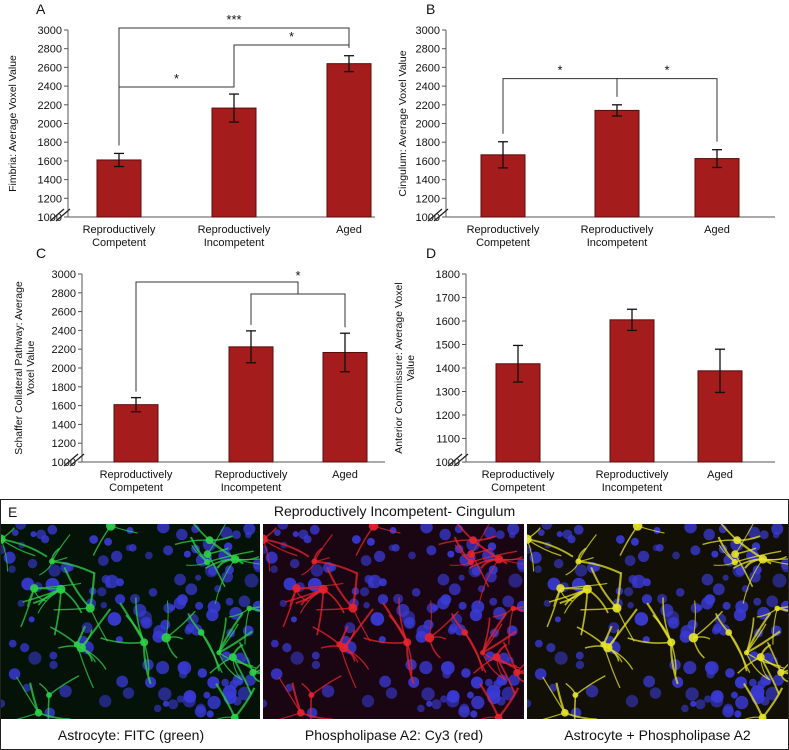  Describe the element at coordinates (13, 123) in the screenshot. I see `y-axis-label: Fimbria: Average Voxel Value` at that location.